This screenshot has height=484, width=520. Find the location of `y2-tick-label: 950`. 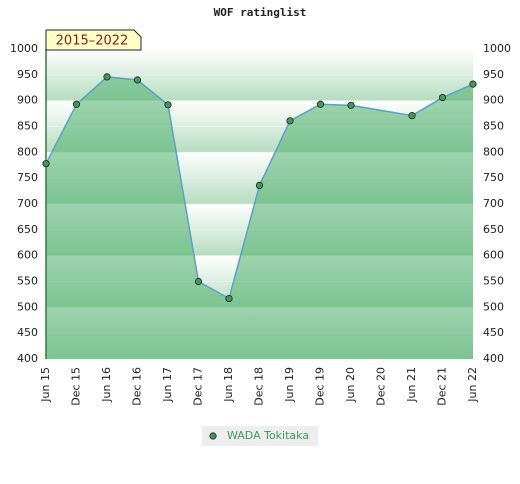

y2-tick-label: 950 is located at coordinates (493, 74).